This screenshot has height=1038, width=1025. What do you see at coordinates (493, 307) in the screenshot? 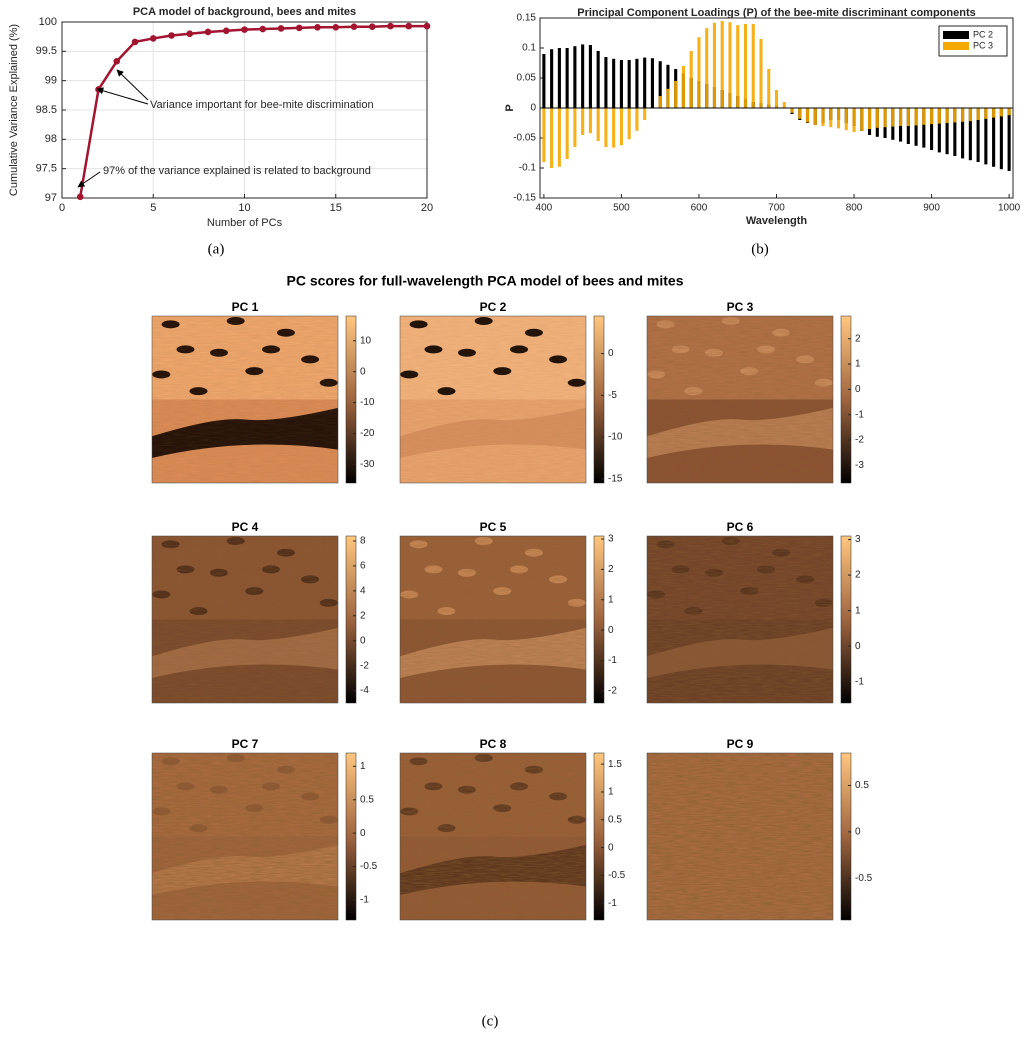
I see `panel-title: PC 2` at bounding box center [493, 307].